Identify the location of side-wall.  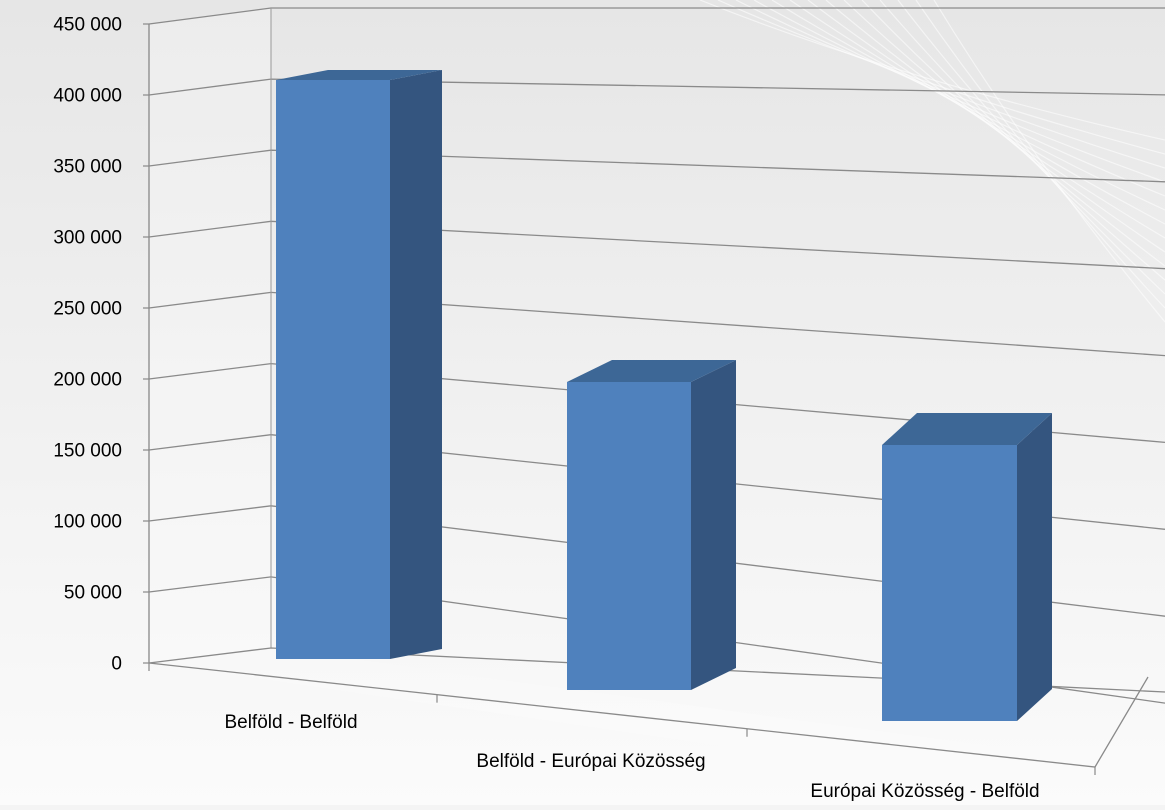
(210, 335).